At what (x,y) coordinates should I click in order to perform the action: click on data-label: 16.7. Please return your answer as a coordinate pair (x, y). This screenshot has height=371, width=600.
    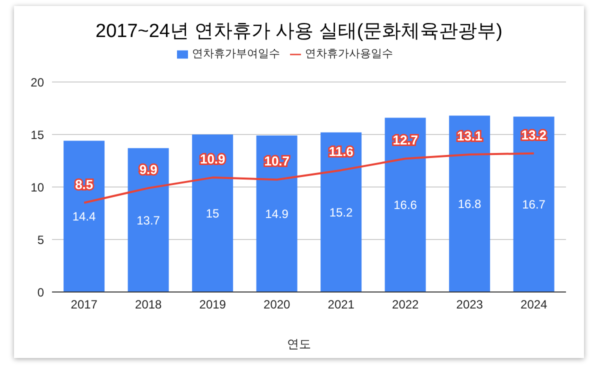
    Looking at the image, I should click on (534, 205).